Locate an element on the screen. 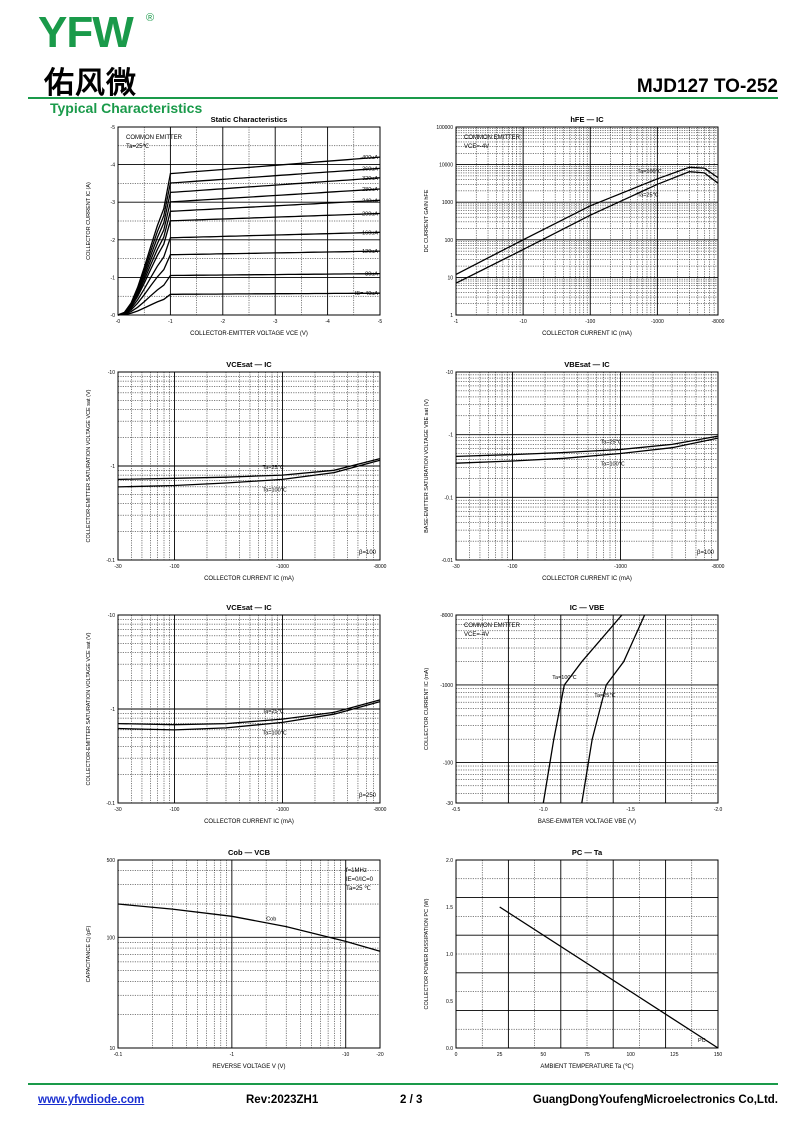 The image size is (800, 1138). x-tick-label: -0 is located at coordinates (118, 322).